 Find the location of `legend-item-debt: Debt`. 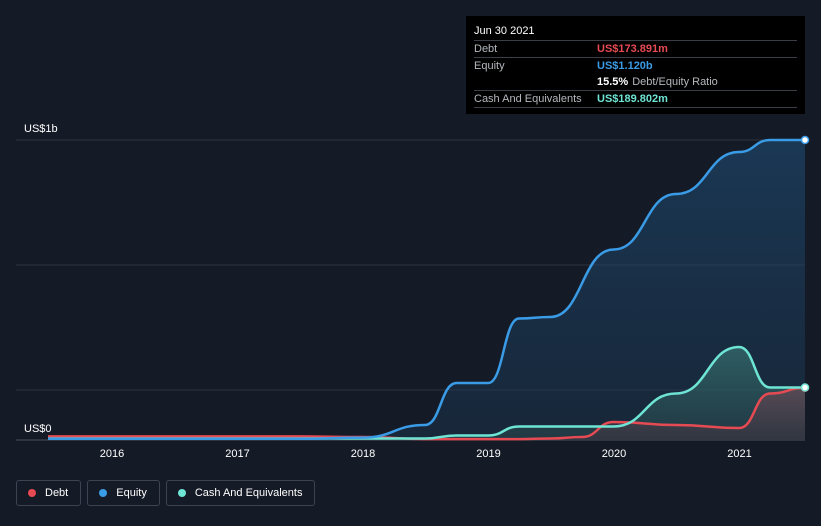

legend-item-debt: Debt is located at coordinates (49, 493).